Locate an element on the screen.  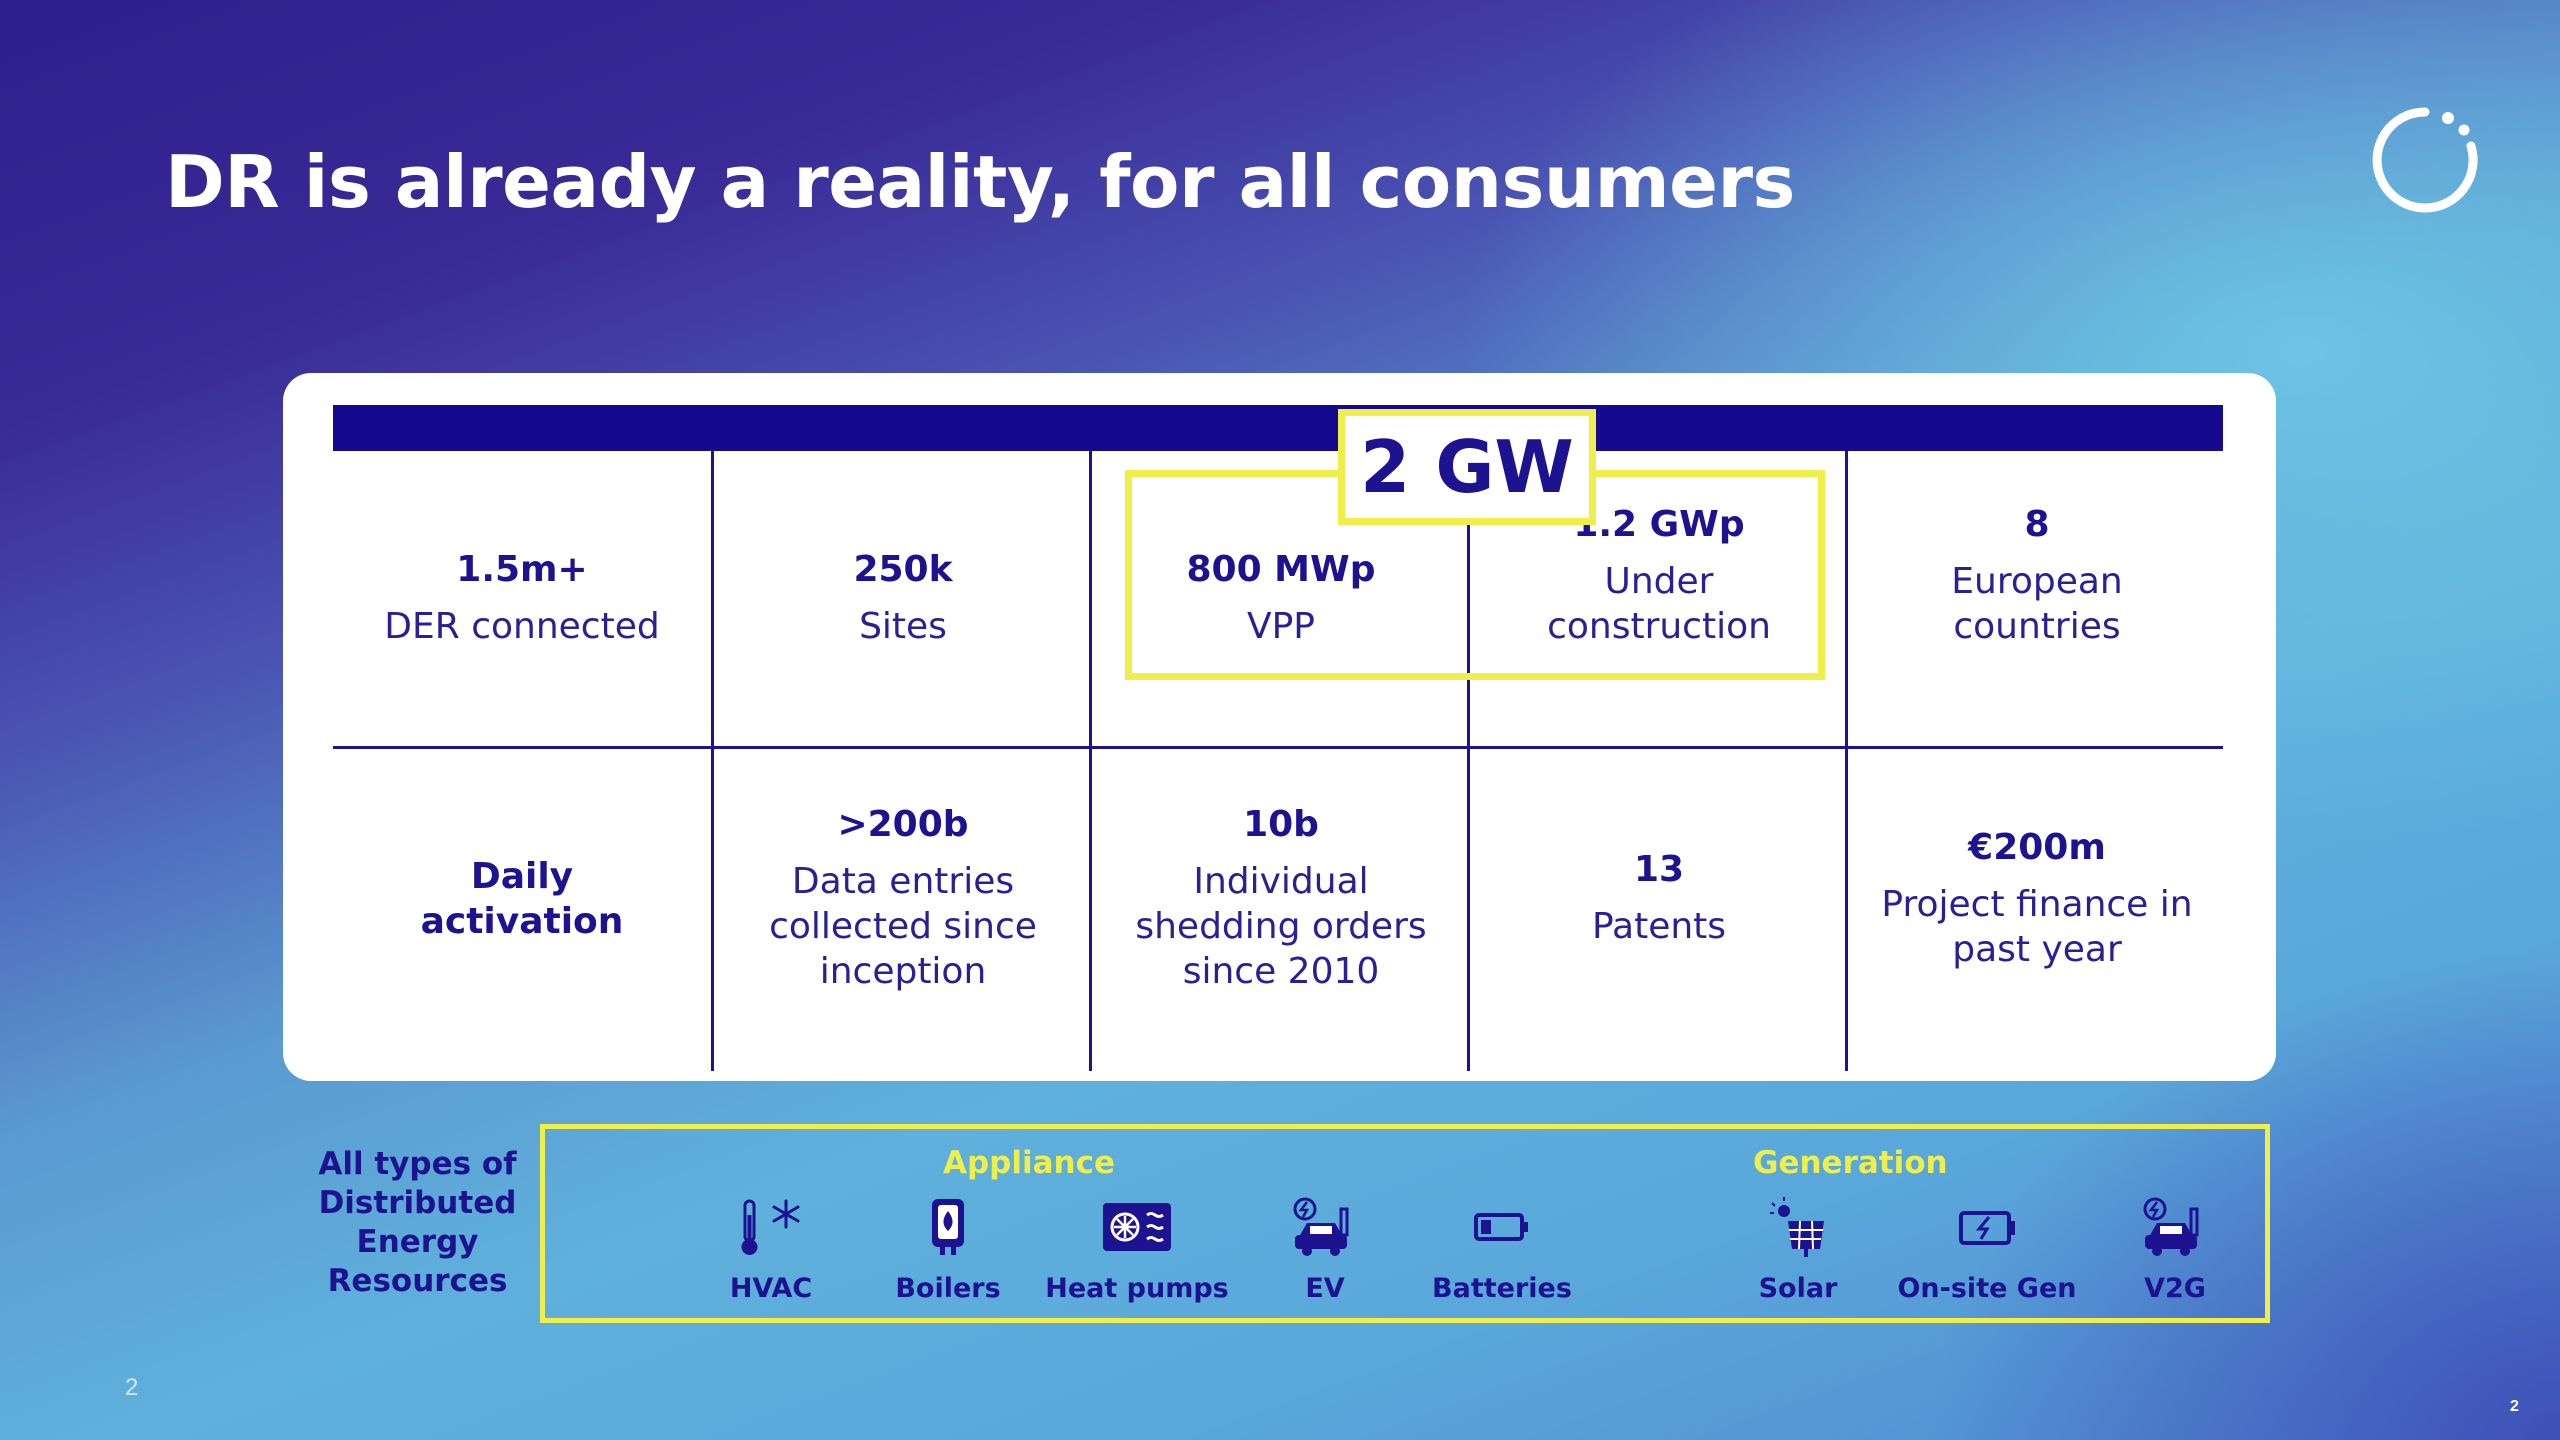
der-item-label: On-site Gen is located at coordinates (1987, 1288).